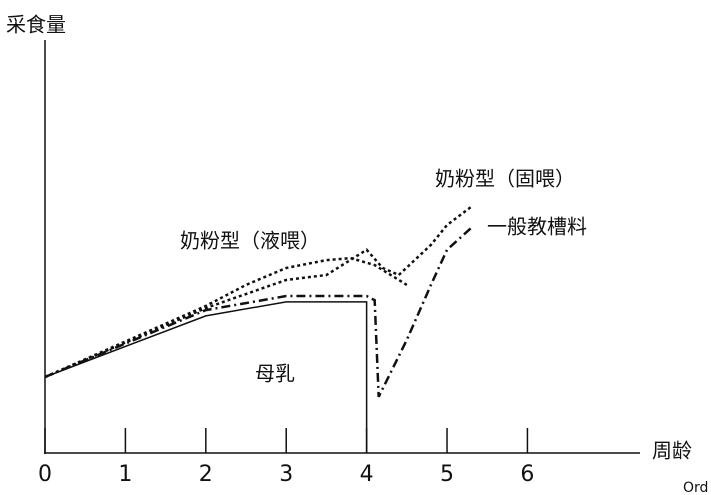  Describe the element at coordinates (286, 474) in the screenshot. I see `x-tick-label: 3` at that location.